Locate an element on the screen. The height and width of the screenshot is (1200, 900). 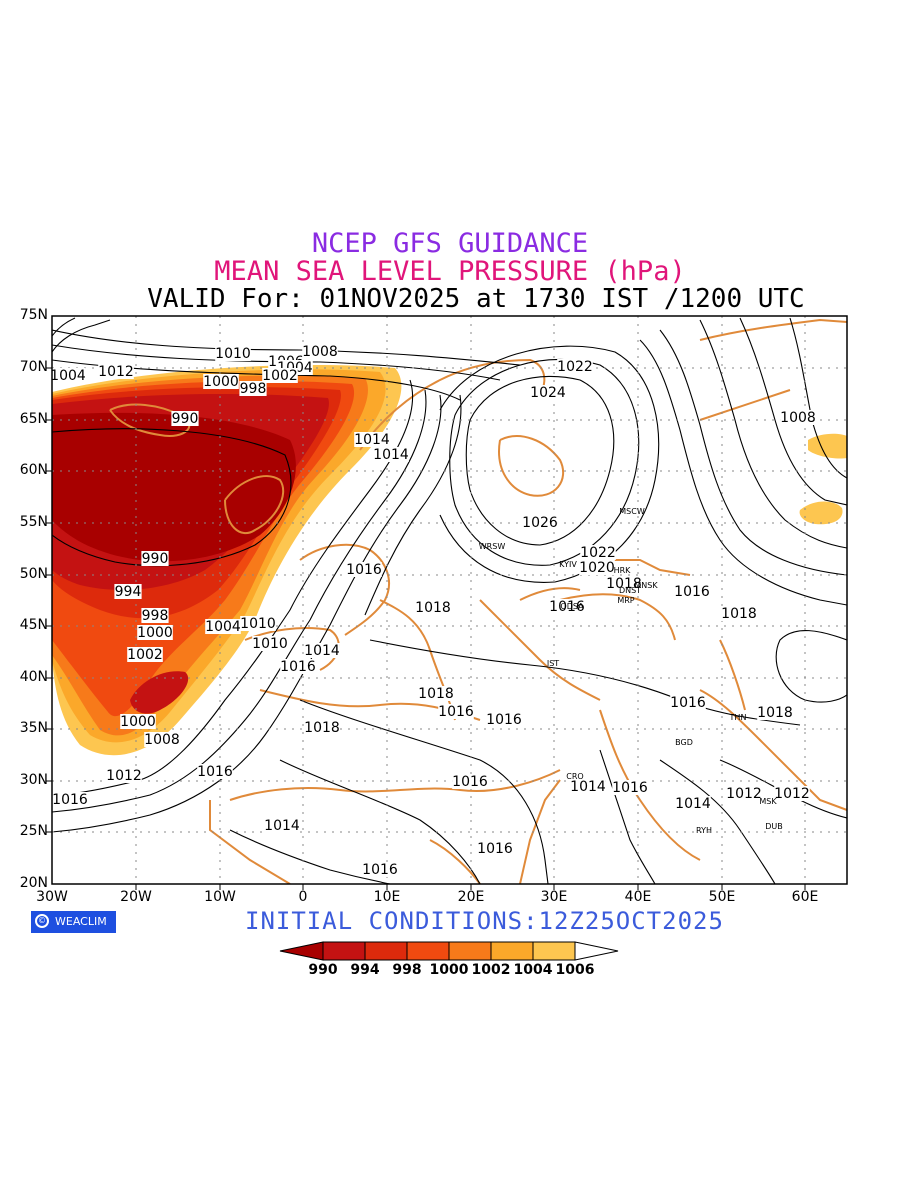
city-code: THN is located at coordinates (738, 717).